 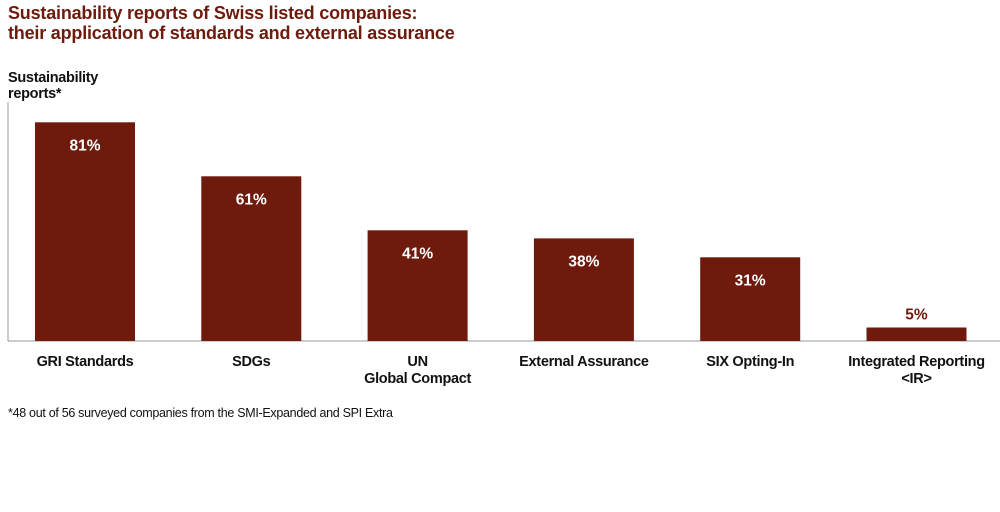 What do you see at coordinates (916, 315) in the screenshot?
I see `value-label-6: 5%` at bounding box center [916, 315].